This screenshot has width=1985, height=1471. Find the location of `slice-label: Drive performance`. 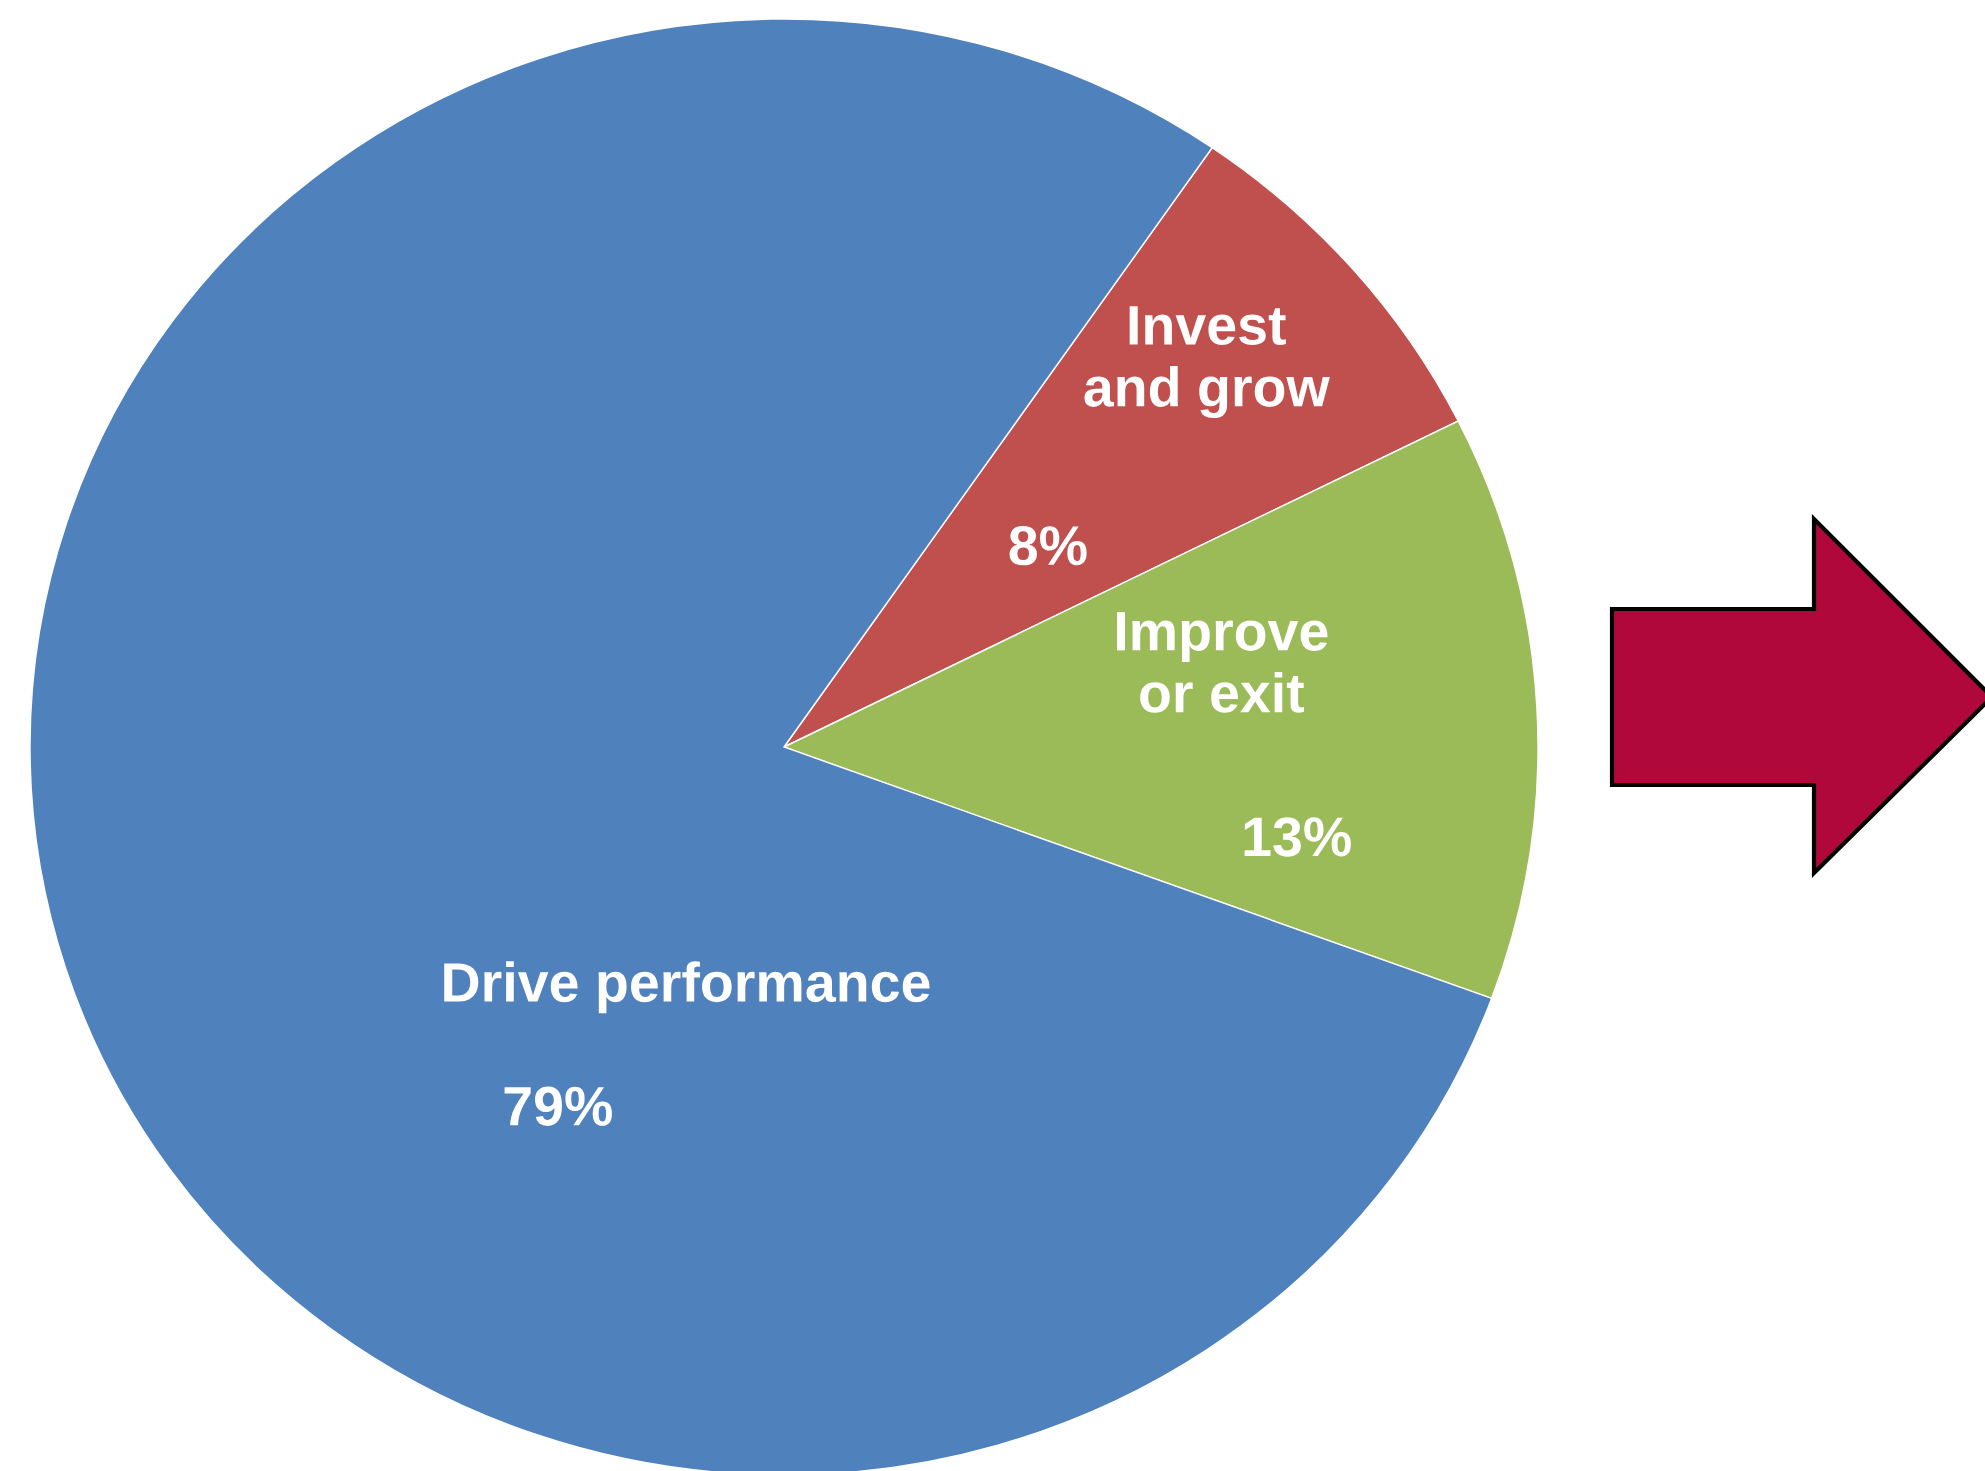

slice-label: Drive performance is located at coordinates (687, 987).